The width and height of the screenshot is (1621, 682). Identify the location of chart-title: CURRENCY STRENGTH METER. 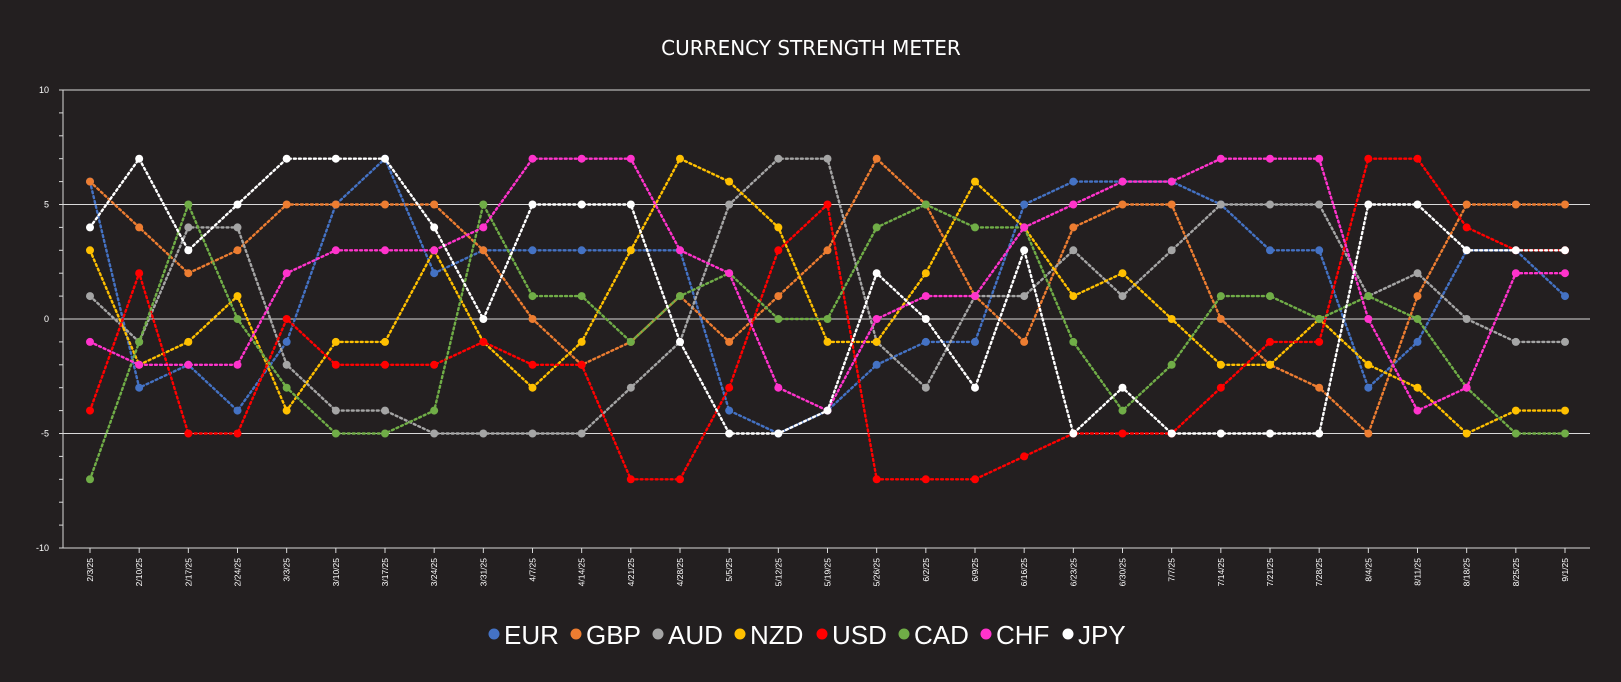
(811, 48).